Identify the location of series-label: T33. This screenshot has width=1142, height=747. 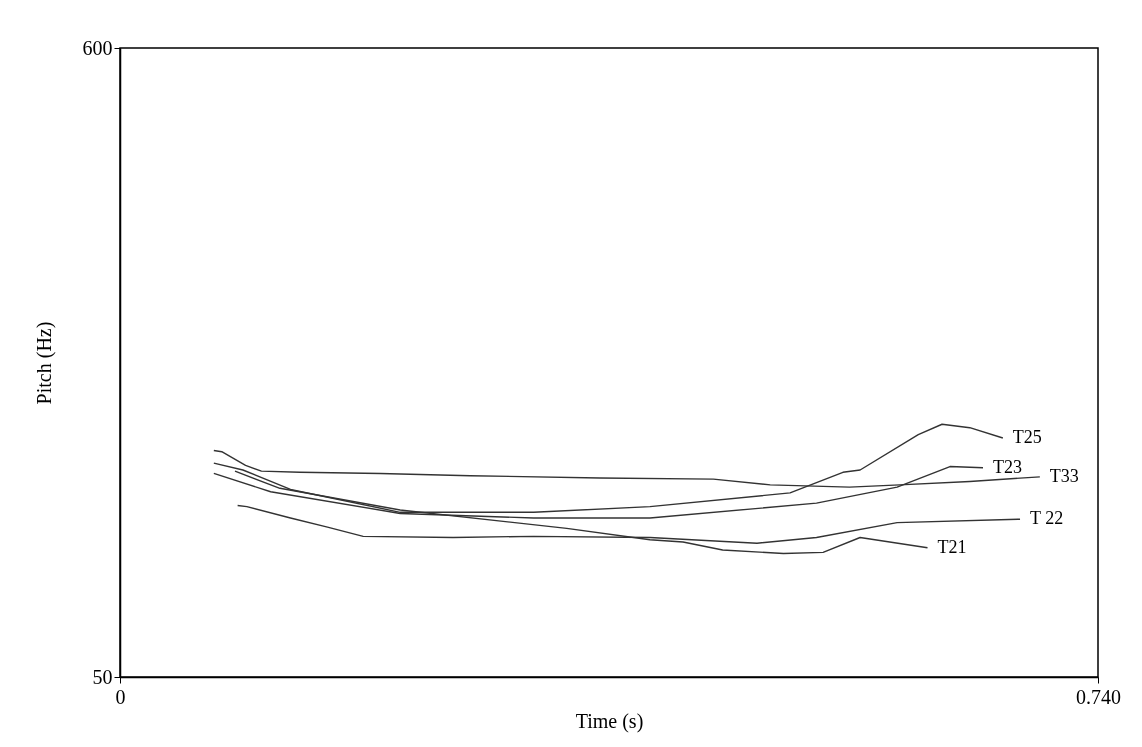
(1064, 475).